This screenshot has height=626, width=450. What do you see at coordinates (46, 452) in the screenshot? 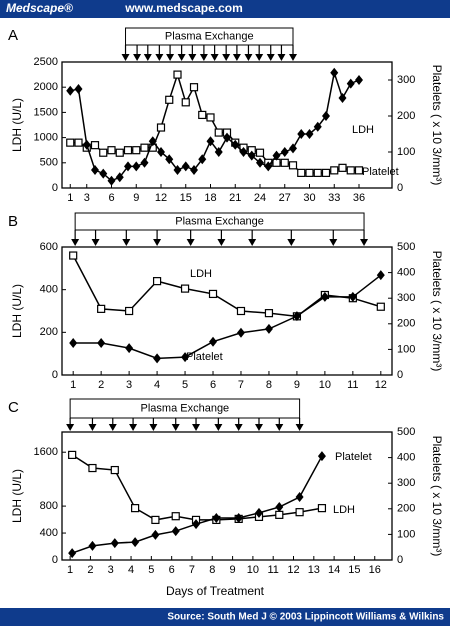
I see `y-tick-label: 1600` at bounding box center [46, 452].